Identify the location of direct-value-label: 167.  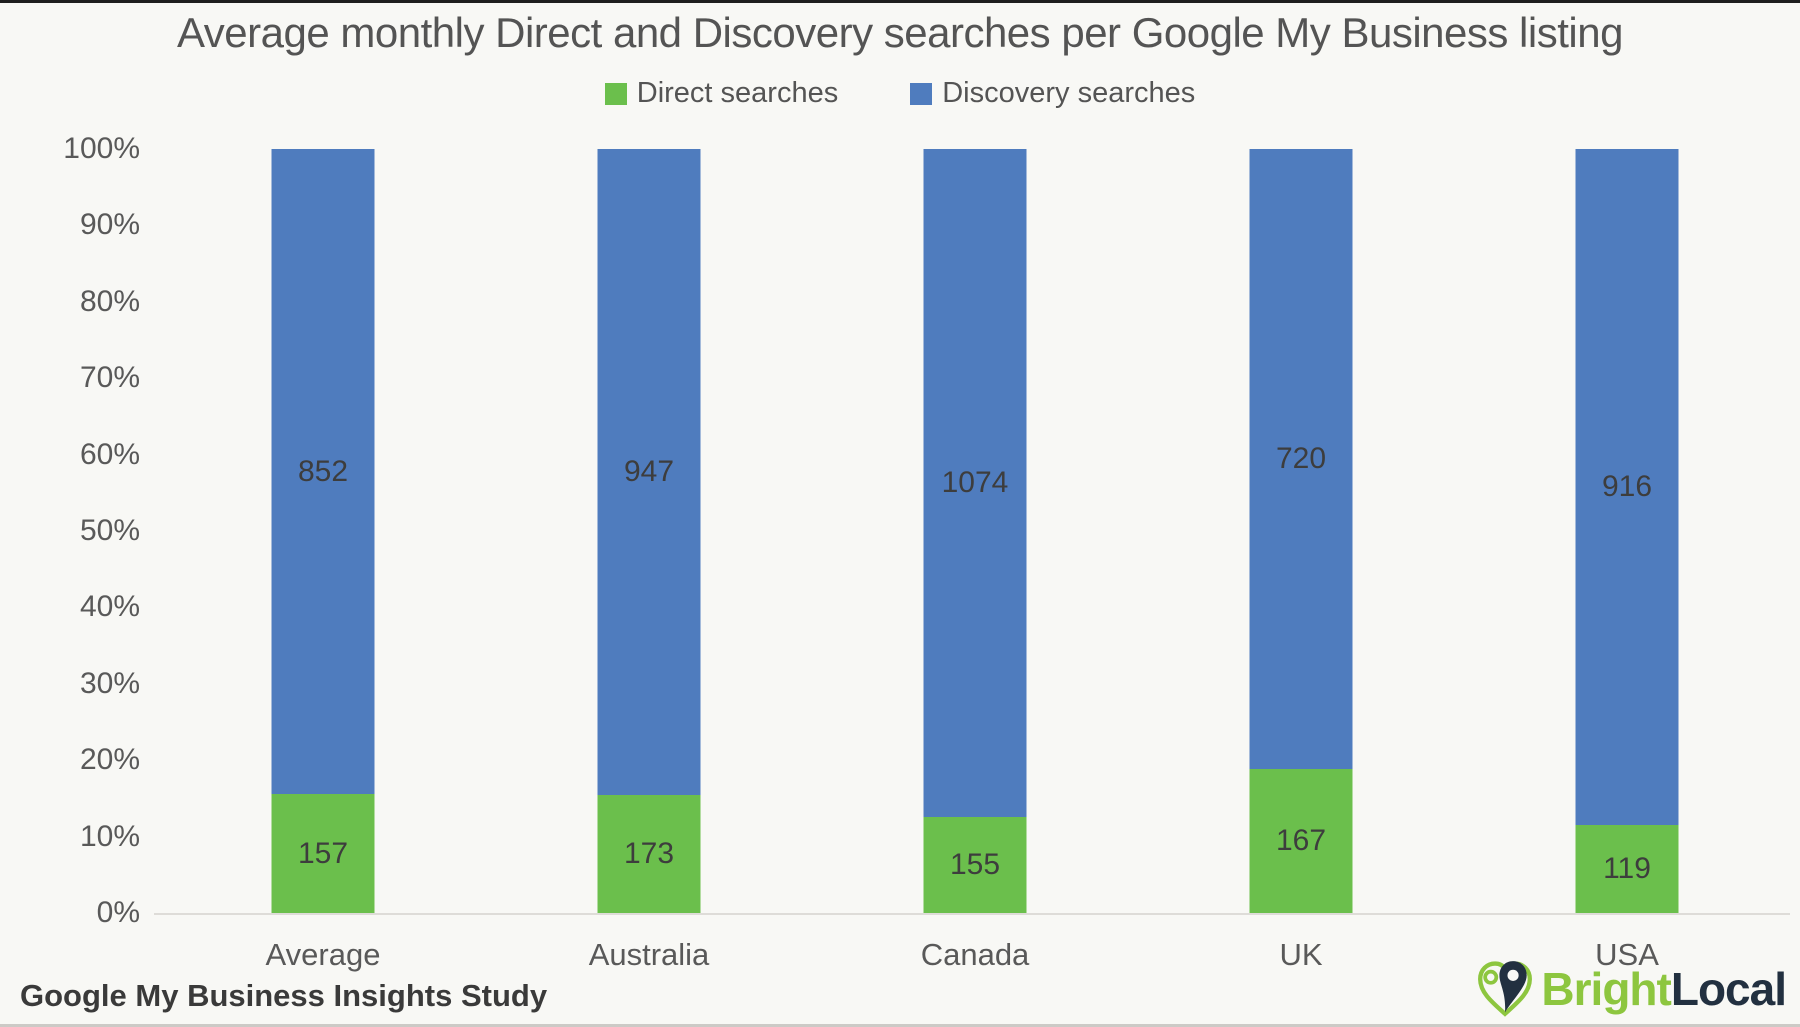
(1301, 841).